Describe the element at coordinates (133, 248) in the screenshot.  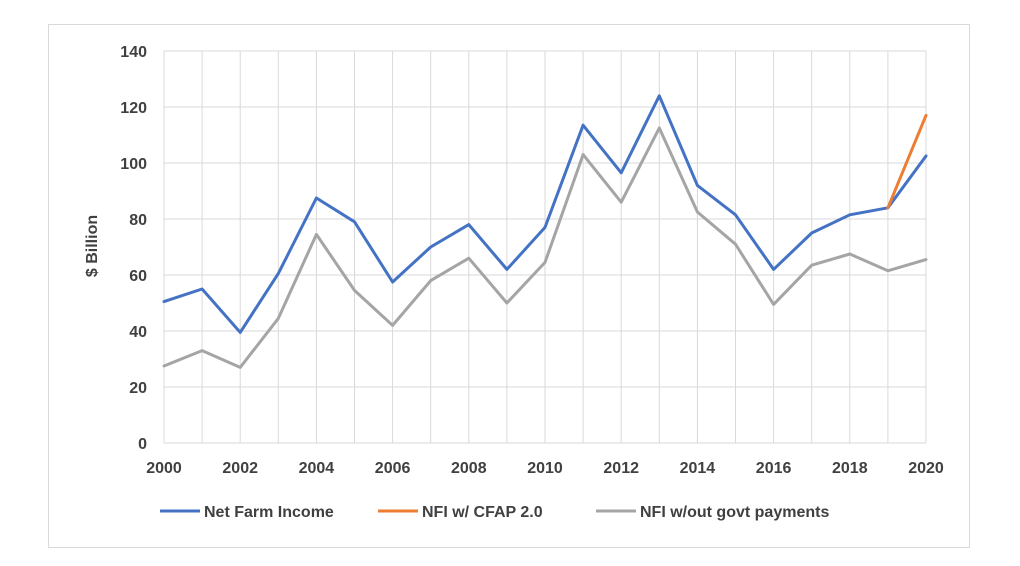
I see `y-tick-labels: 0 20 40 60 80 100 120 140` at that location.